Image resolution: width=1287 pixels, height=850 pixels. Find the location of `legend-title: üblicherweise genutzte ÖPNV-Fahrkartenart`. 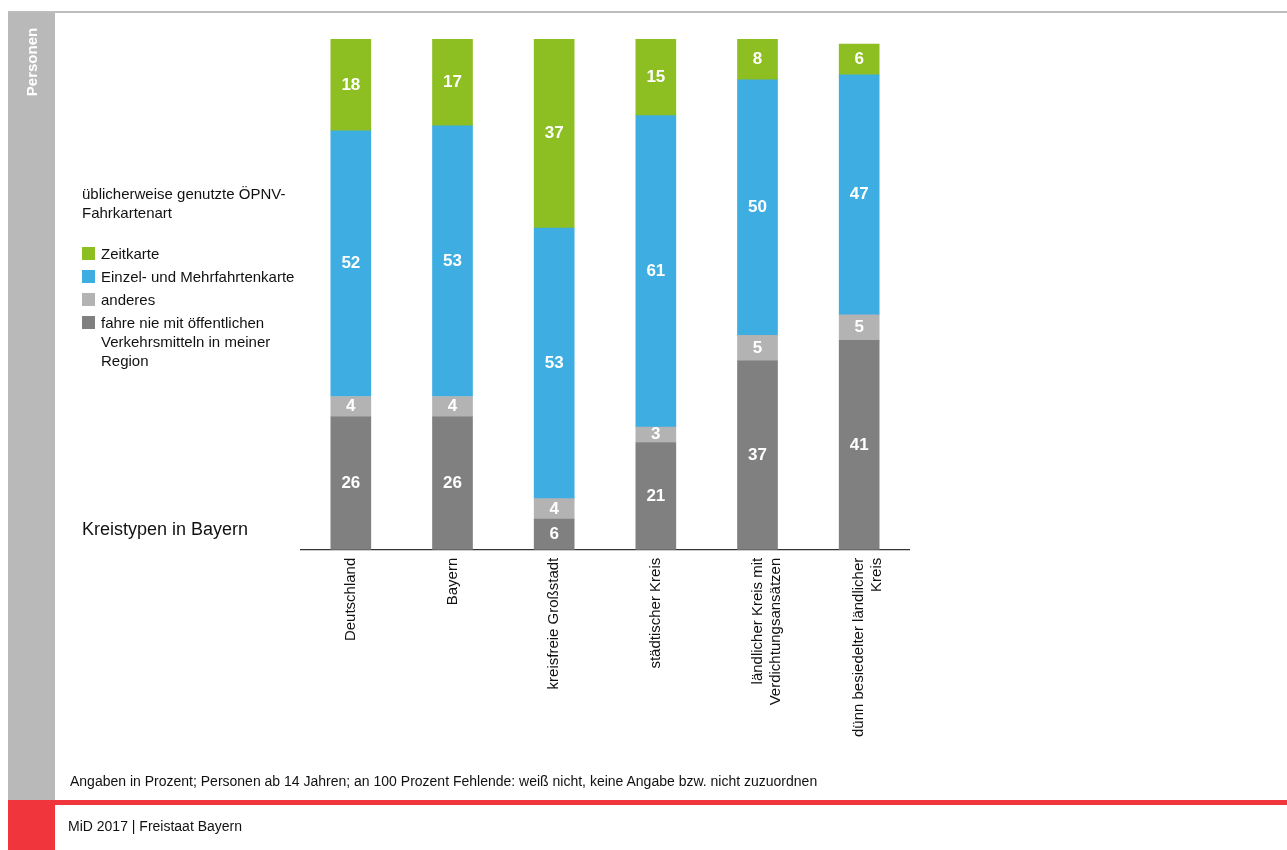

legend-title: üblicherweise genutzte ÖPNV-Fahrkartenart is located at coordinates (184, 203).